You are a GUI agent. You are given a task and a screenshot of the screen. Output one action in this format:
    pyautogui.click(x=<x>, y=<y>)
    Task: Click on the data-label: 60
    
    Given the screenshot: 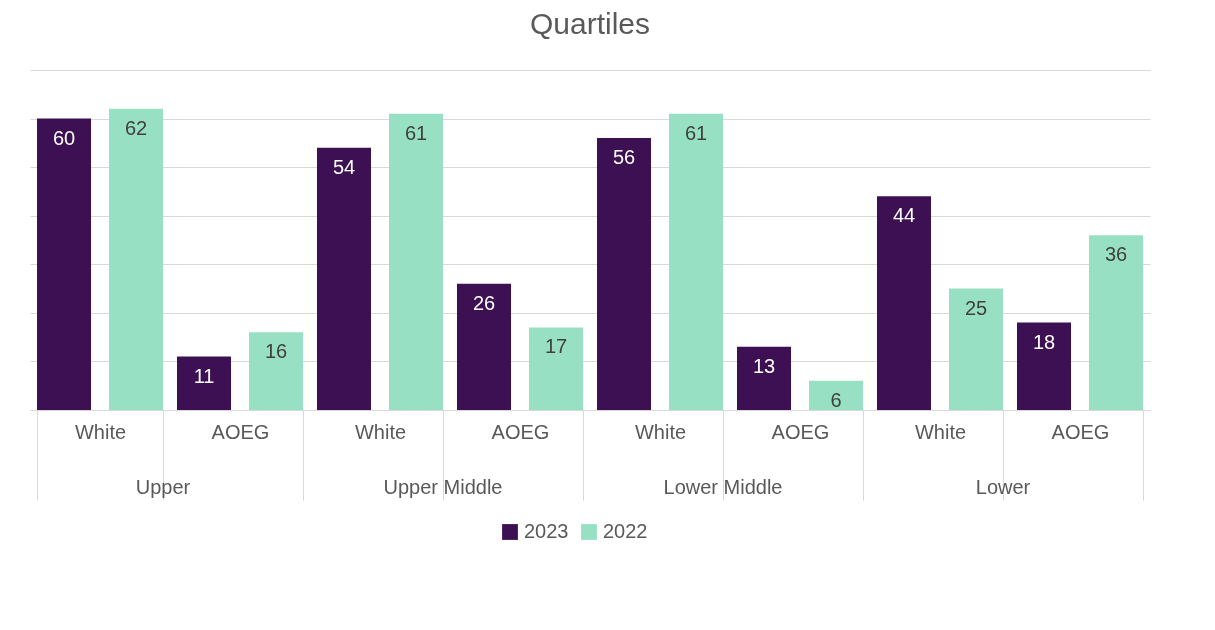 What is the action you would take?
    pyautogui.click(x=64, y=137)
    